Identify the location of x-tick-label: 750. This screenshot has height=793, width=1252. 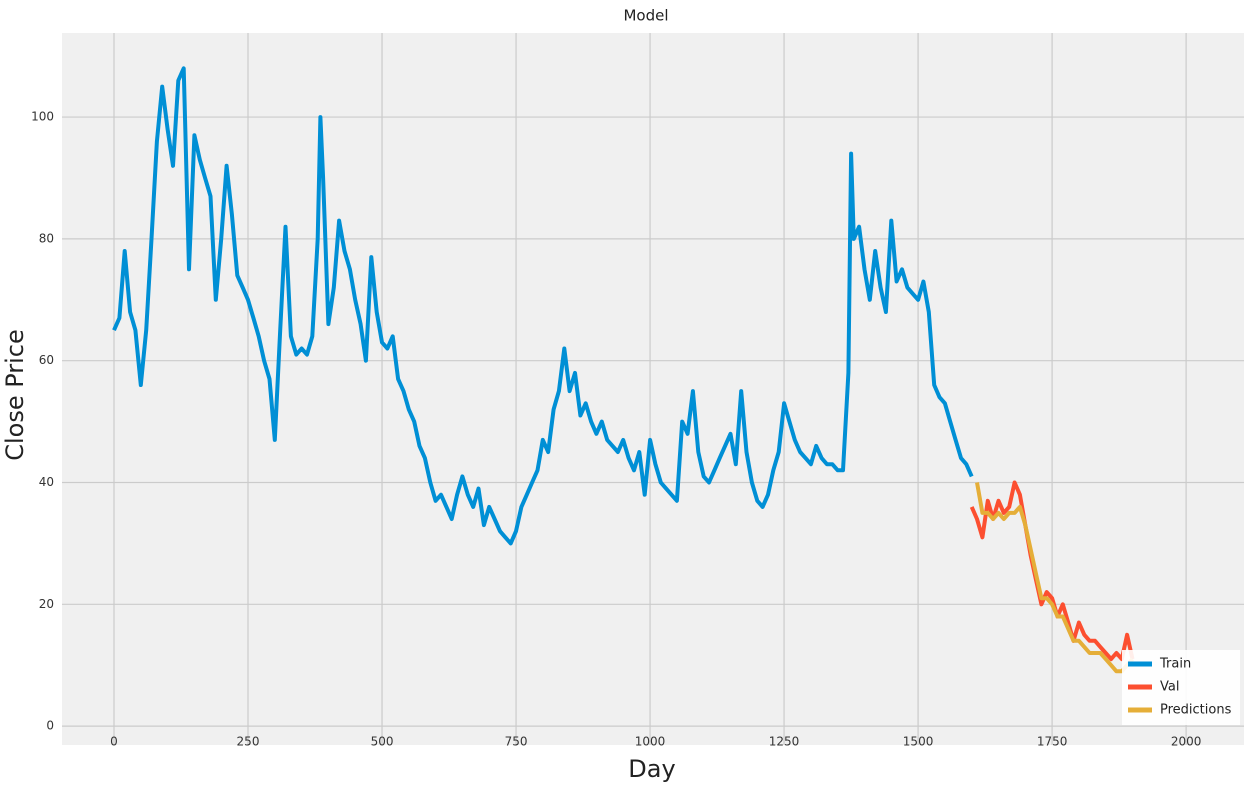
(516, 742).